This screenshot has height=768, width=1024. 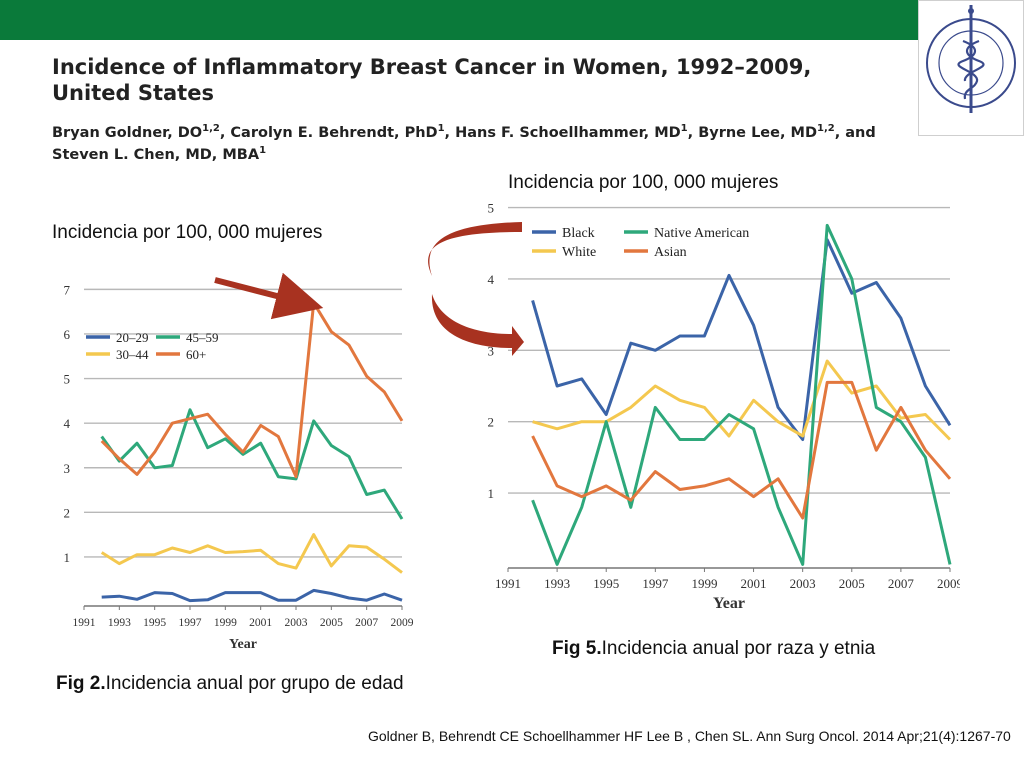 I want to click on author-name: Carolyn E. Behrendt, PhD, so click(x=334, y=132).